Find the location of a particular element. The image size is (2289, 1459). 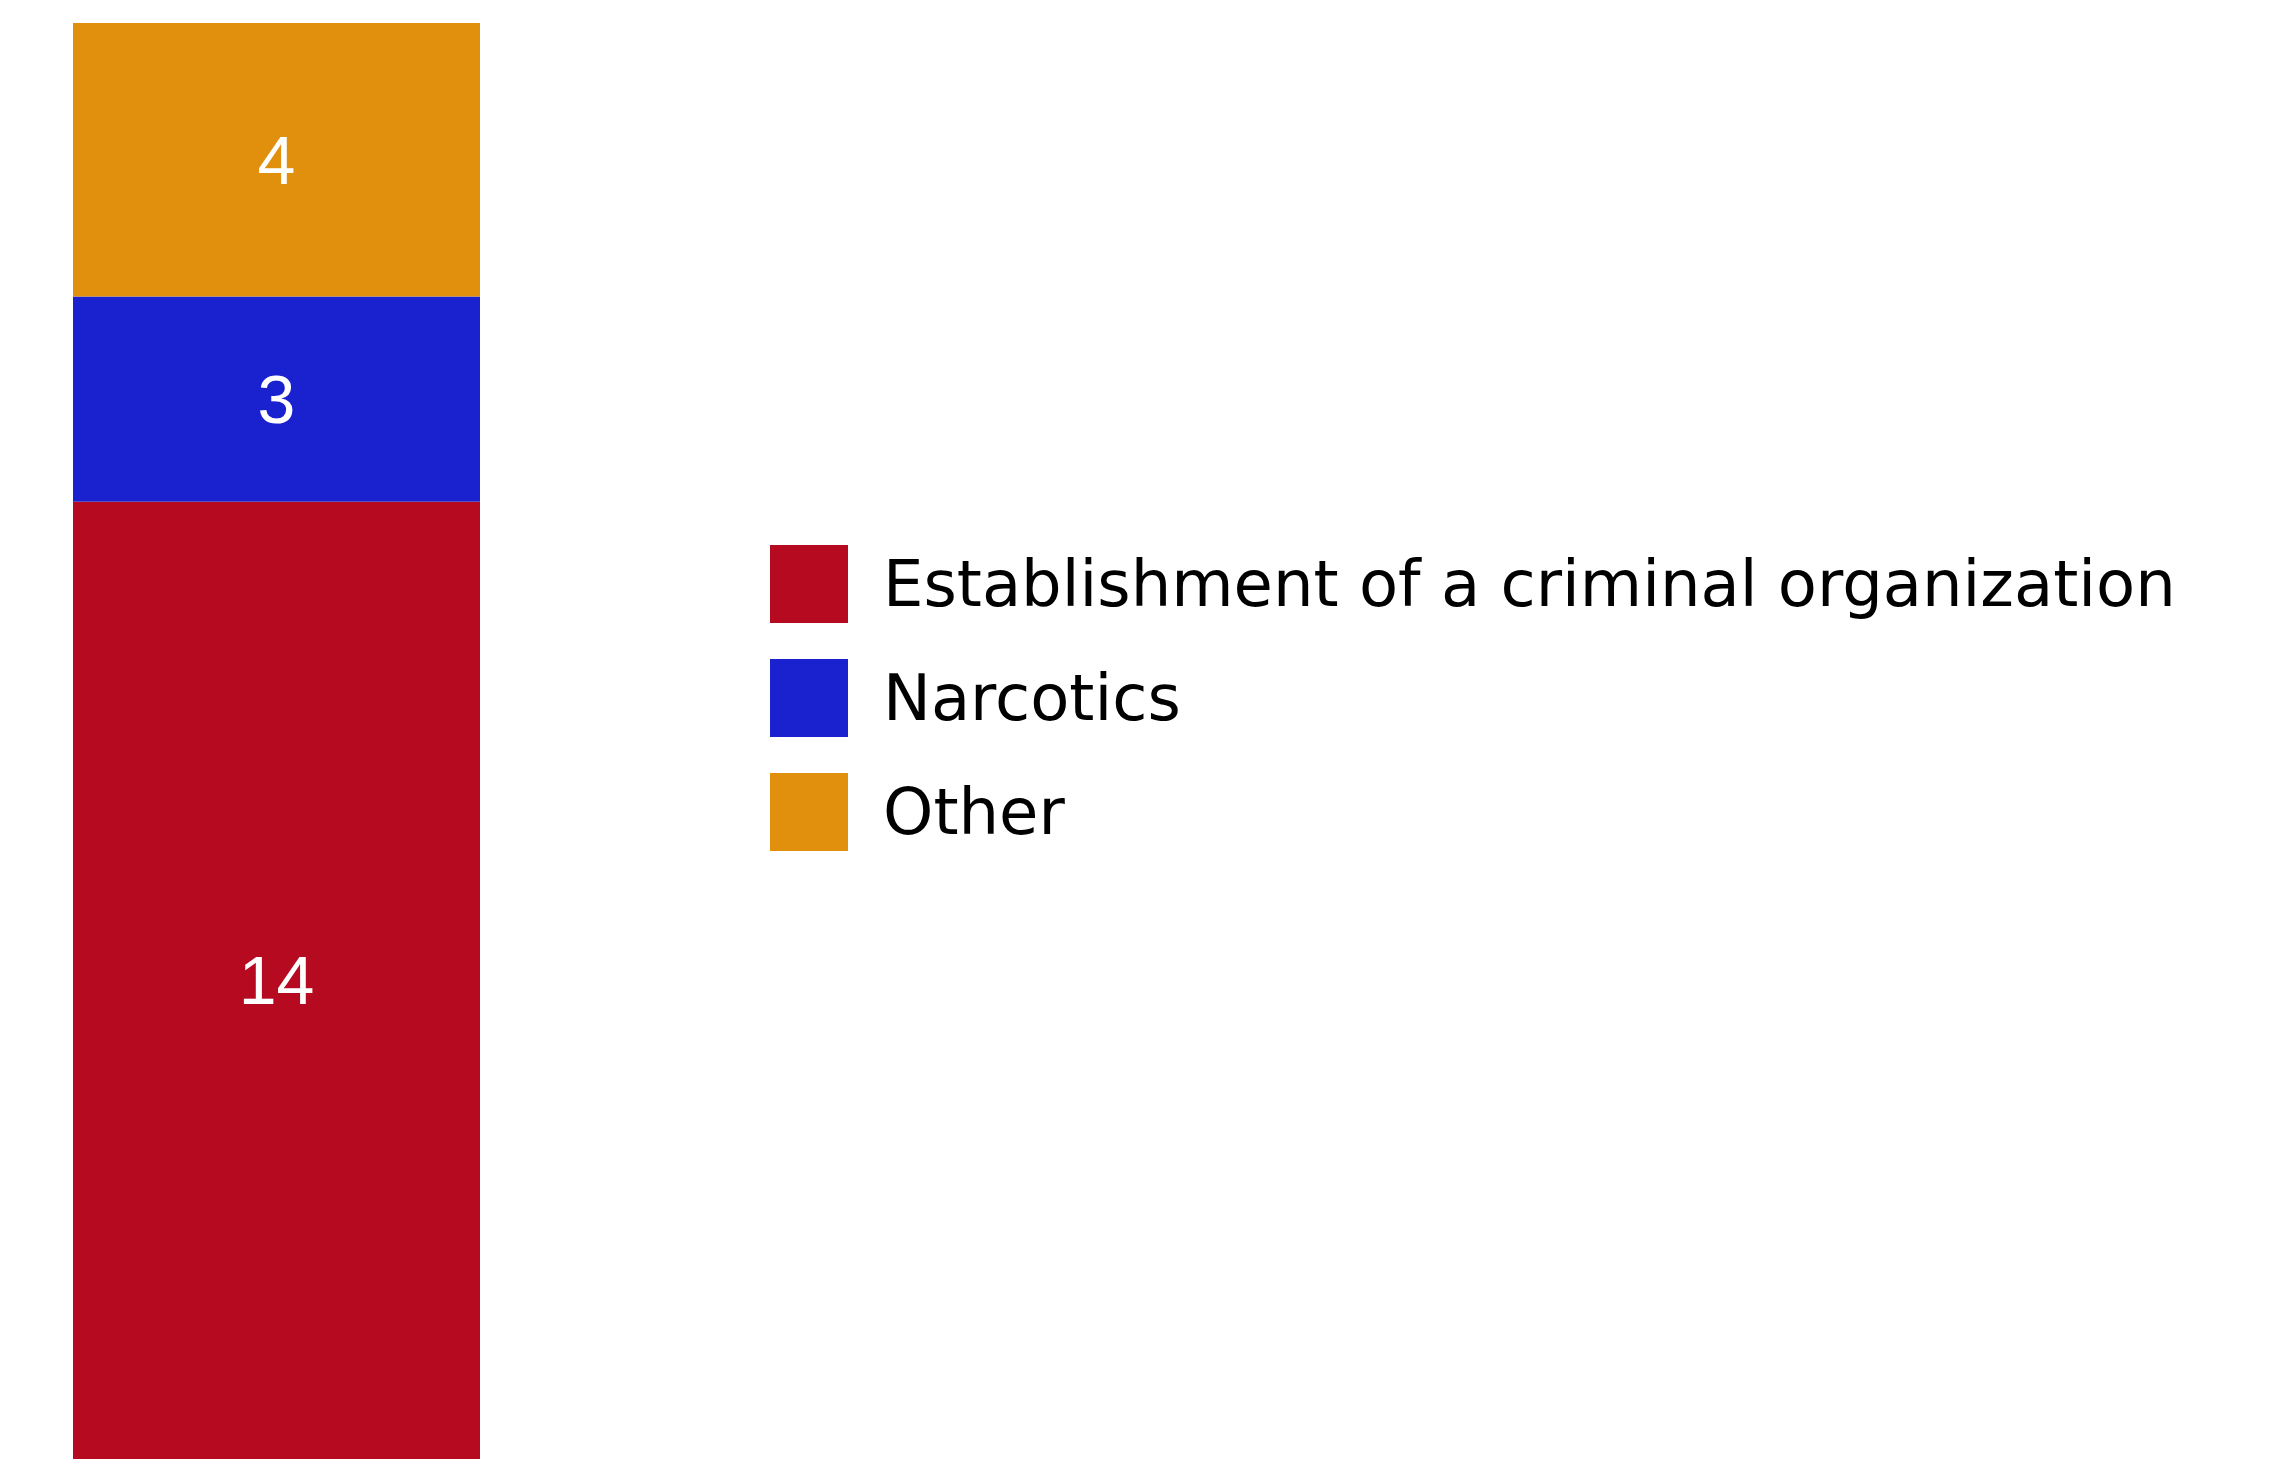

legend-label: Narcotics is located at coordinates (1032, 698).